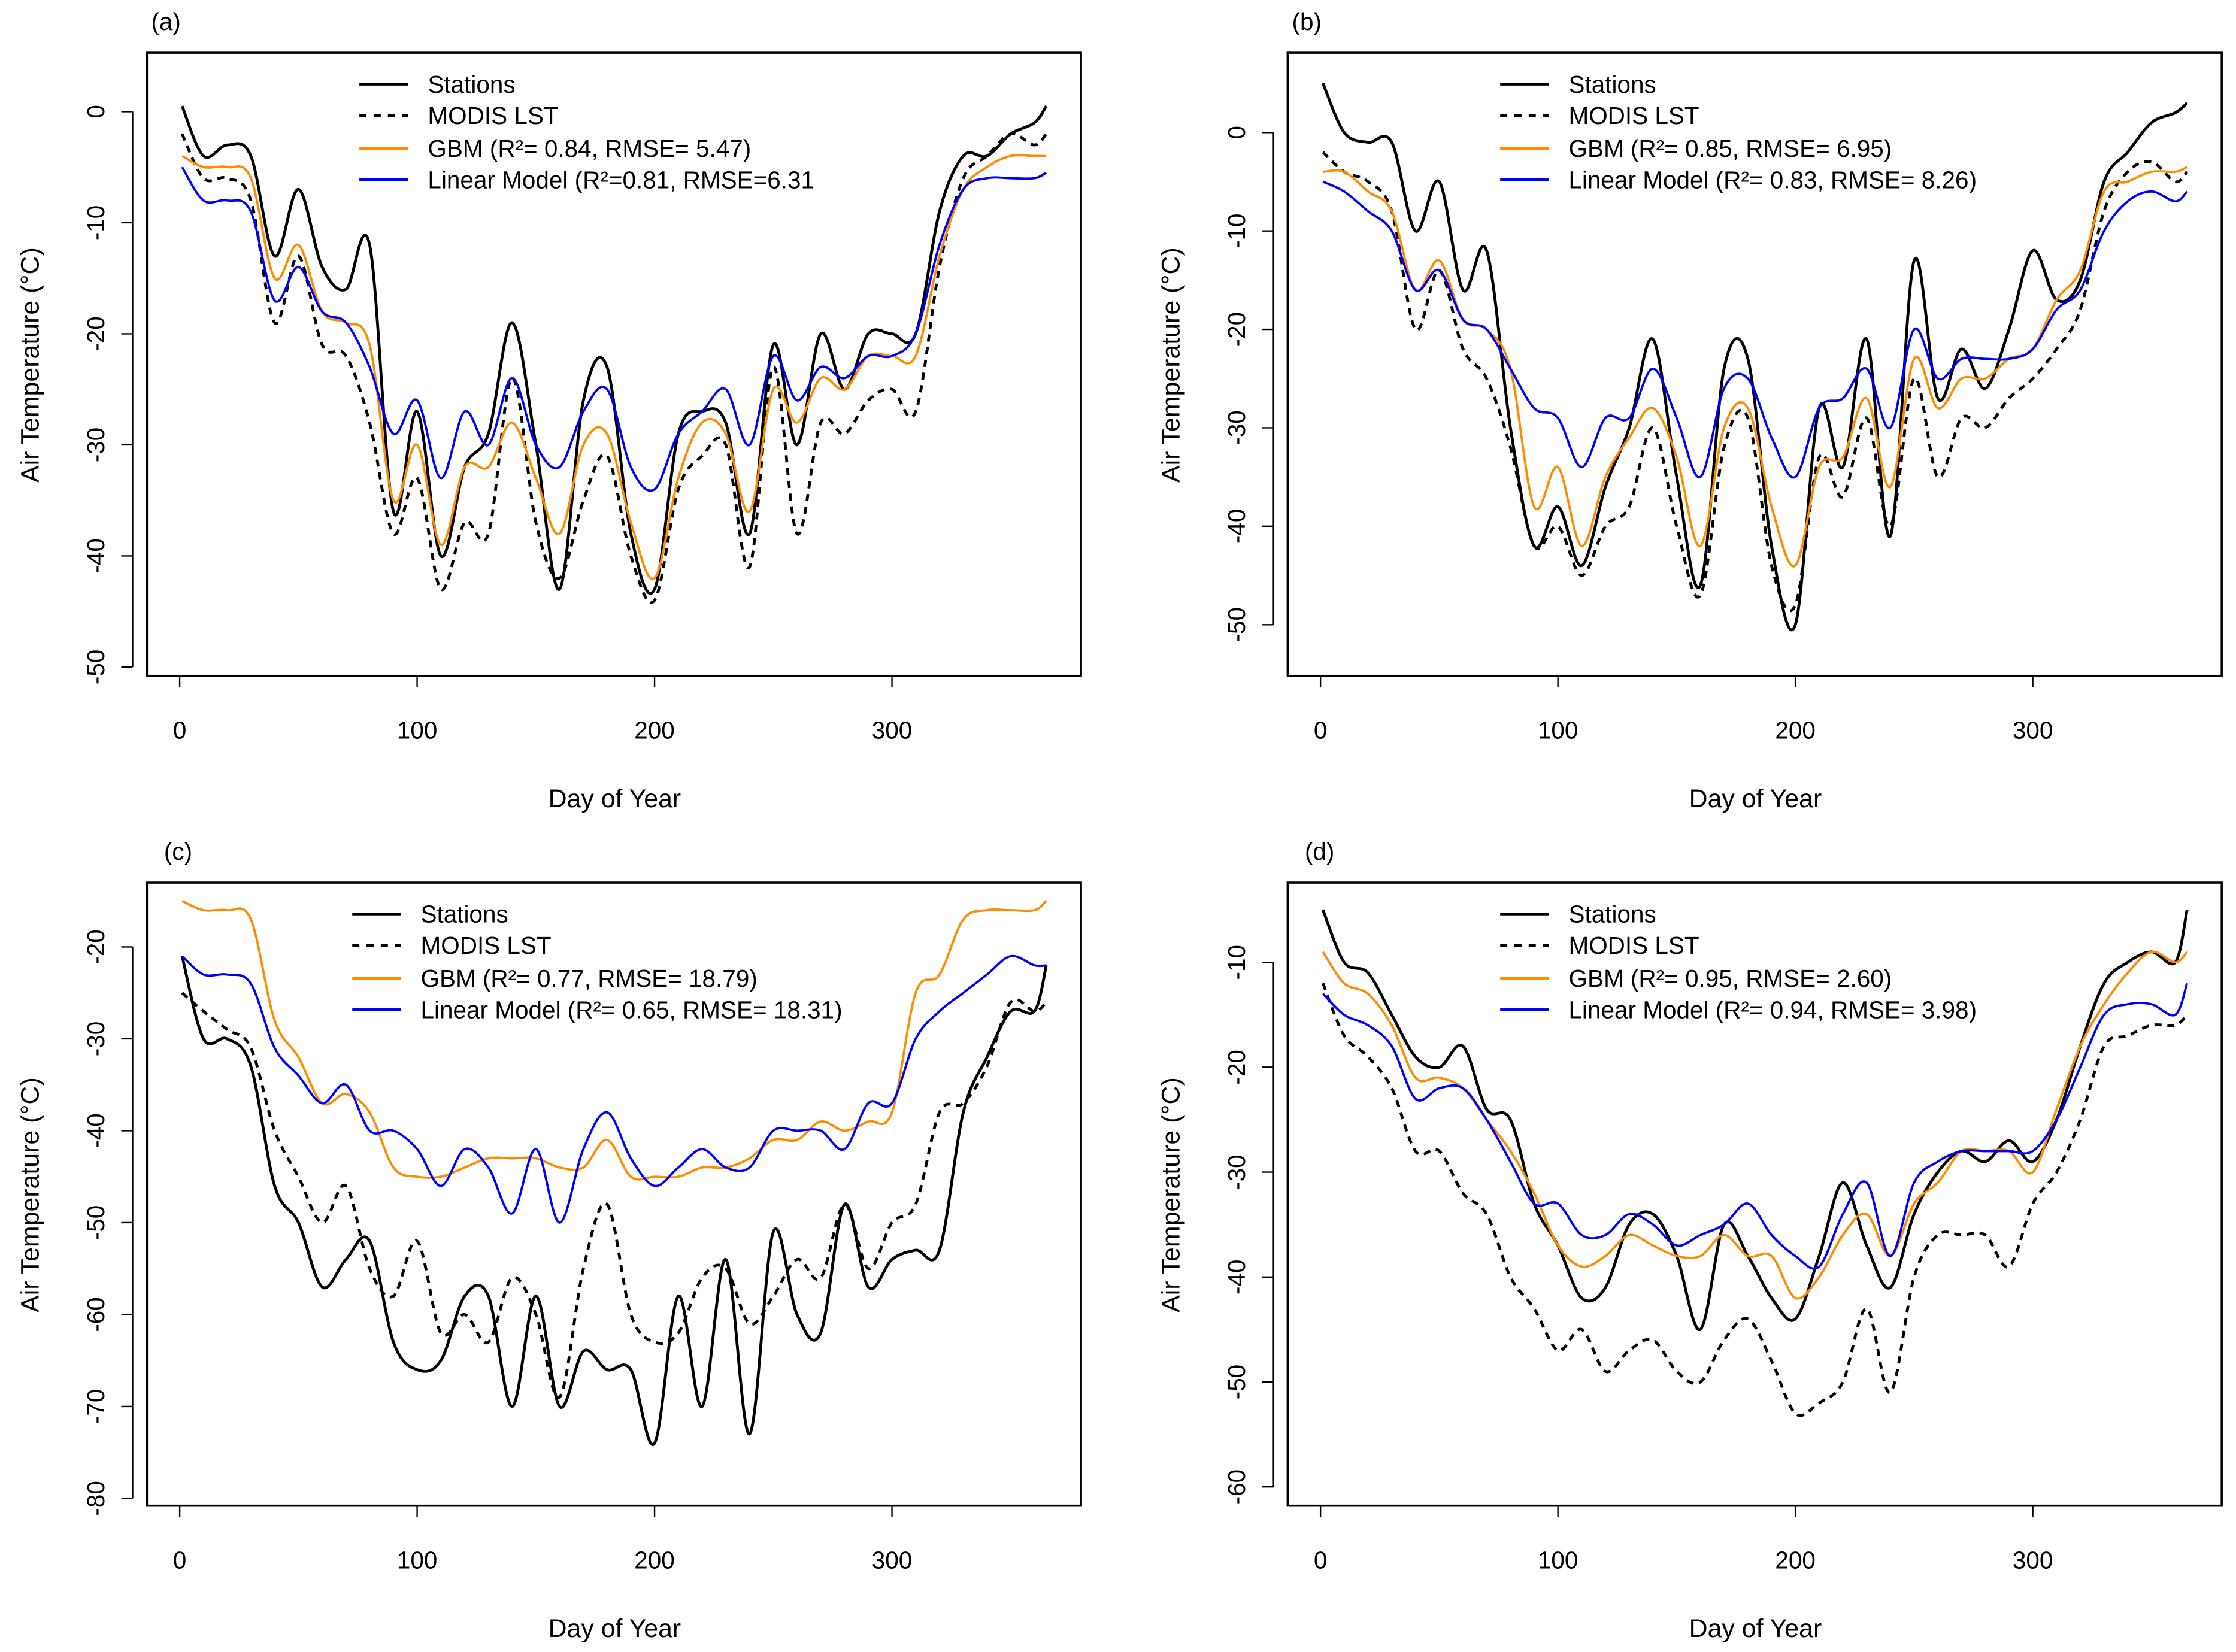  What do you see at coordinates (178, 851) in the screenshot?
I see `panel-label: (c)` at bounding box center [178, 851].